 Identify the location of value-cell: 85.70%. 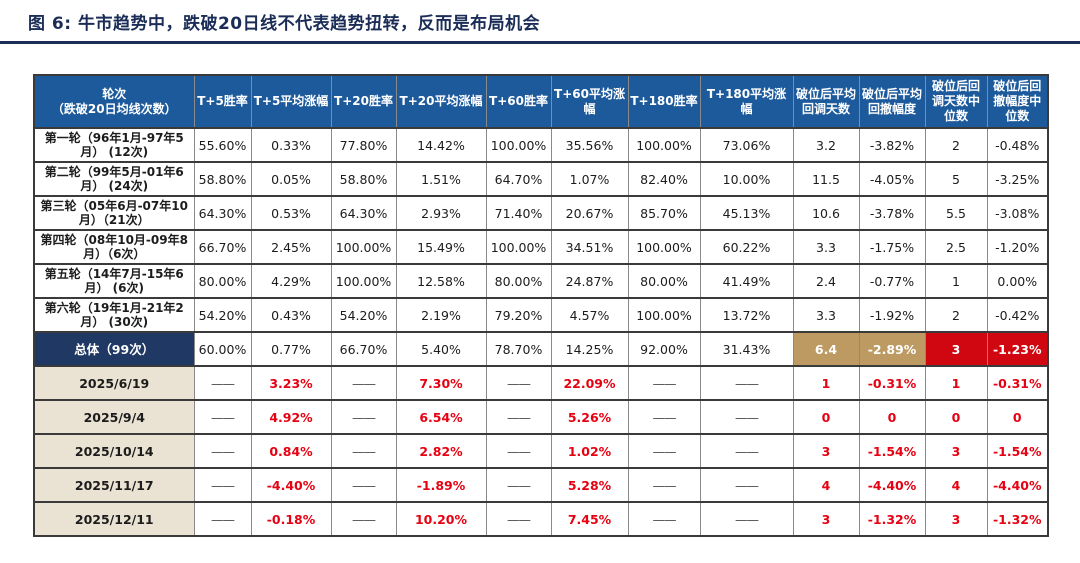
(664, 213).